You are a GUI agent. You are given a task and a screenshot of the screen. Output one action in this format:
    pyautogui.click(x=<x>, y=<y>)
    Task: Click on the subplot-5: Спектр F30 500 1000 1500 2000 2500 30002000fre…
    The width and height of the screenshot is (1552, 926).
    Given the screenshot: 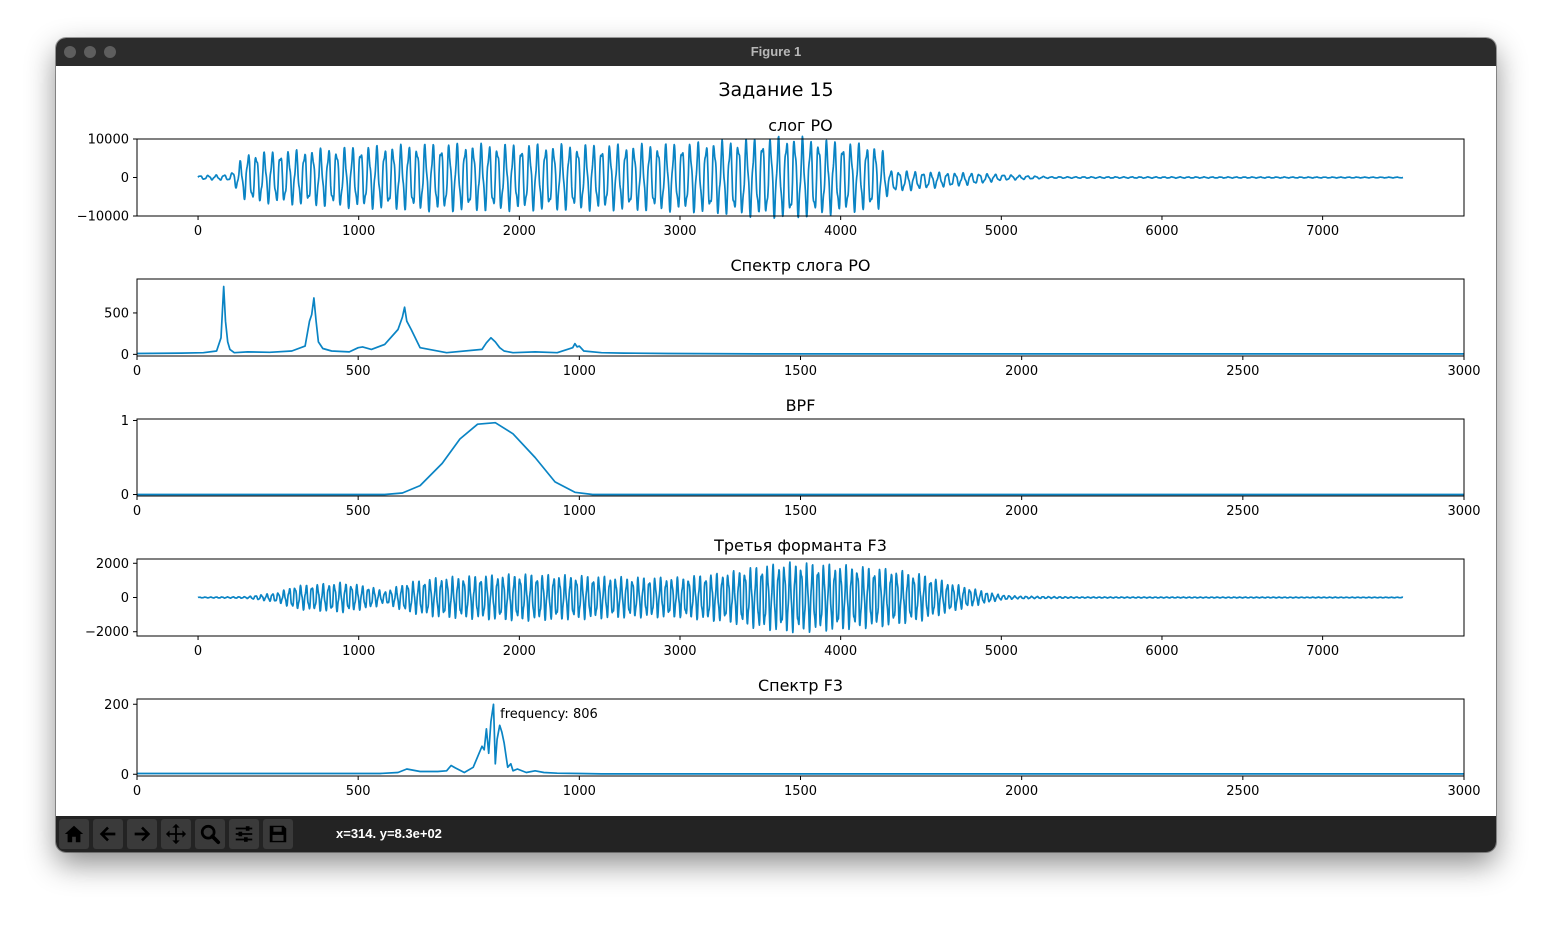 What is the action you would take?
    pyautogui.click(x=792, y=737)
    